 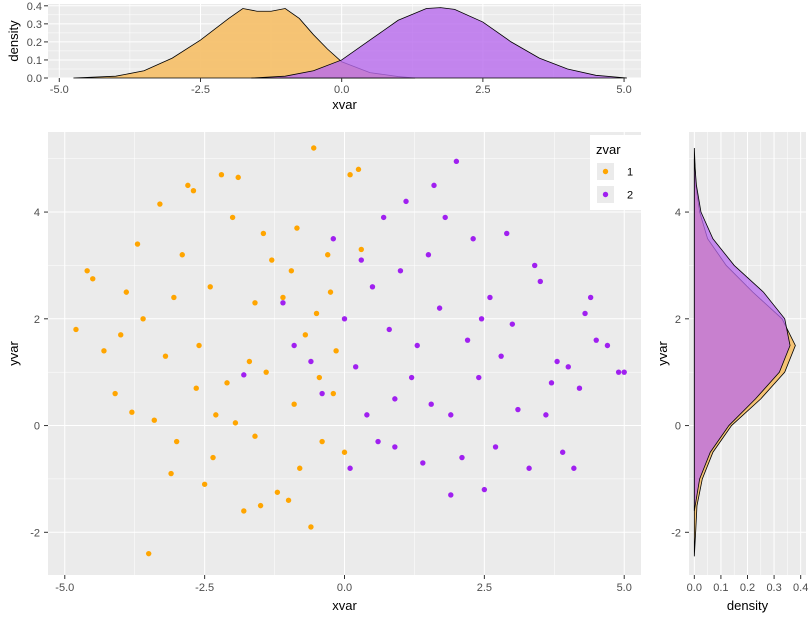 I want to click on right-x-tick-label: 0.4, so click(x=800, y=588).